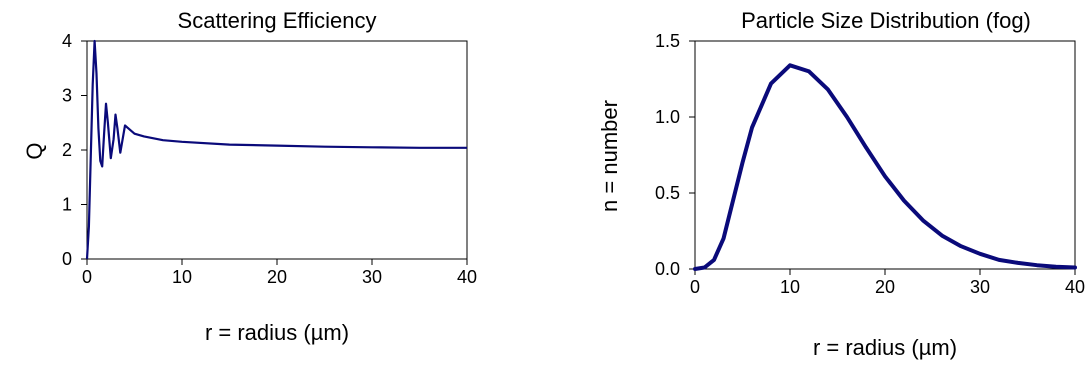 Image resolution: width=1092 pixels, height=366 pixels. Describe the element at coordinates (277, 20) in the screenshot. I see `chart1-title: Scattering Efficiency` at that location.